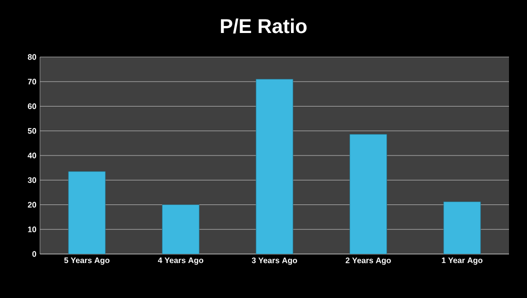  Describe the element at coordinates (32, 57) in the screenshot. I see `y-tick-label: 80` at that location.